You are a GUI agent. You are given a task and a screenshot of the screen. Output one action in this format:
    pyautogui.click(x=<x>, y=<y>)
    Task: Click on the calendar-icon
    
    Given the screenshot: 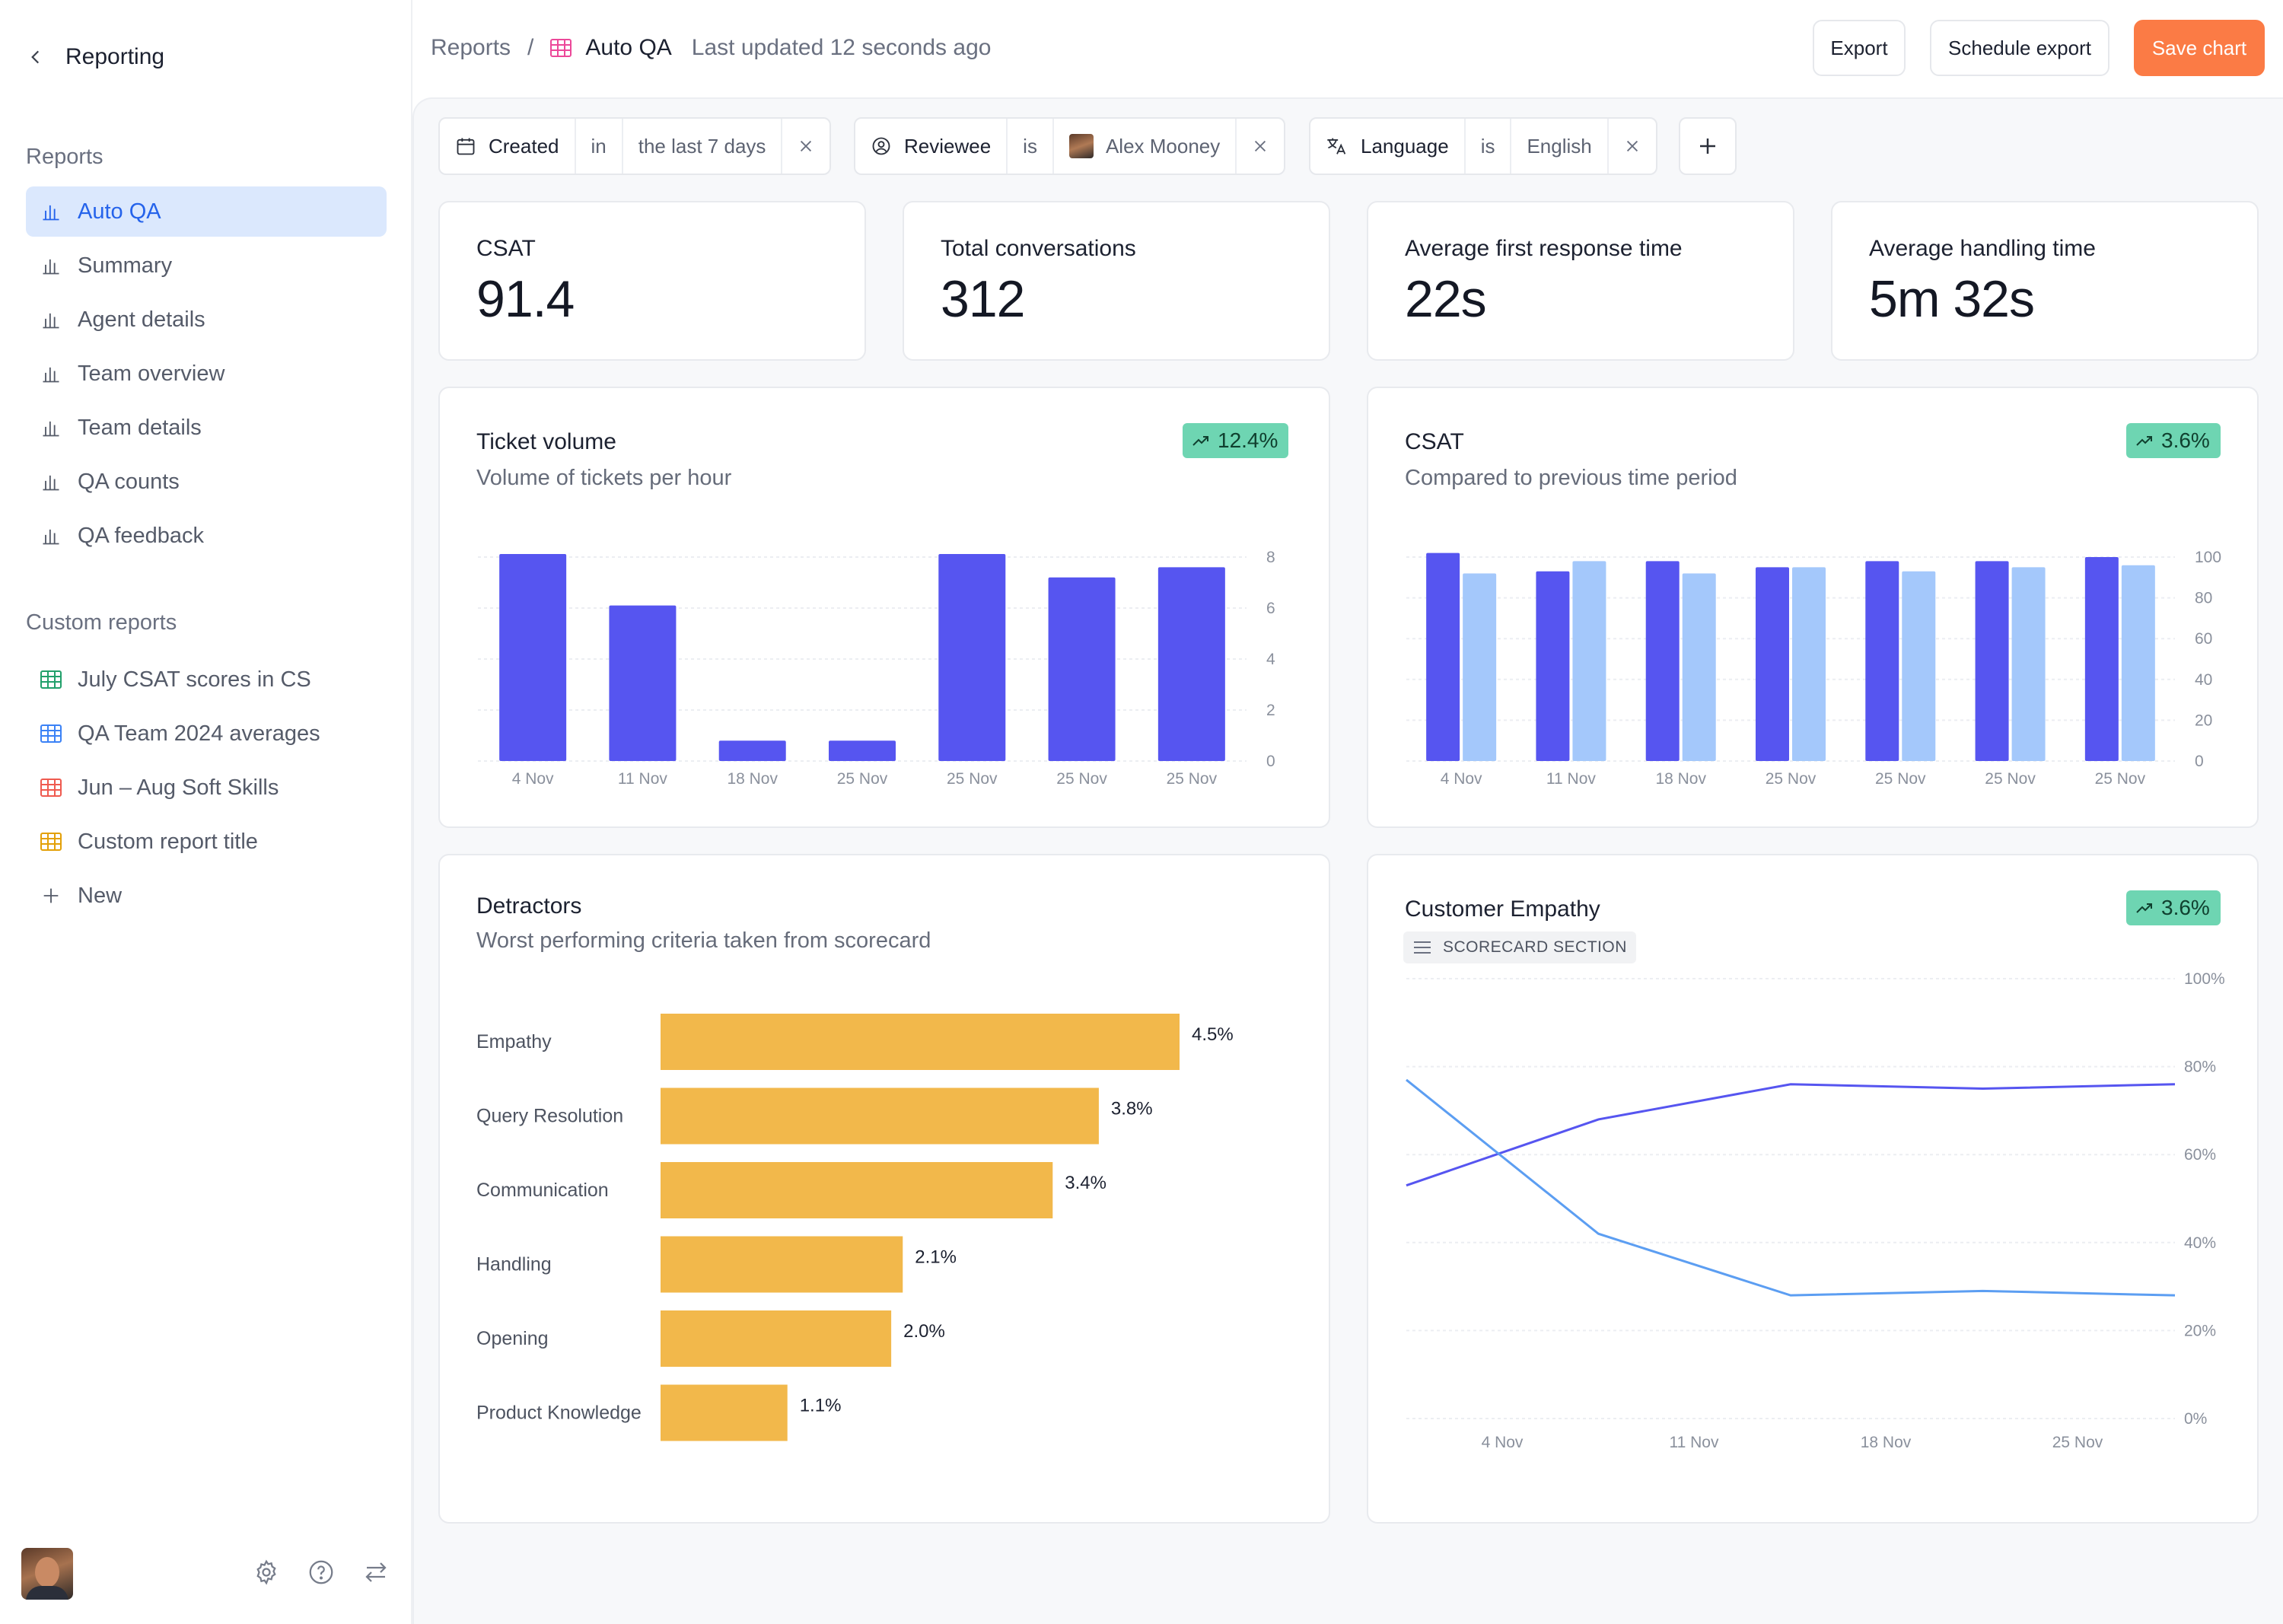 What is the action you would take?
    pyautogui.click(x=466, y=146)
    